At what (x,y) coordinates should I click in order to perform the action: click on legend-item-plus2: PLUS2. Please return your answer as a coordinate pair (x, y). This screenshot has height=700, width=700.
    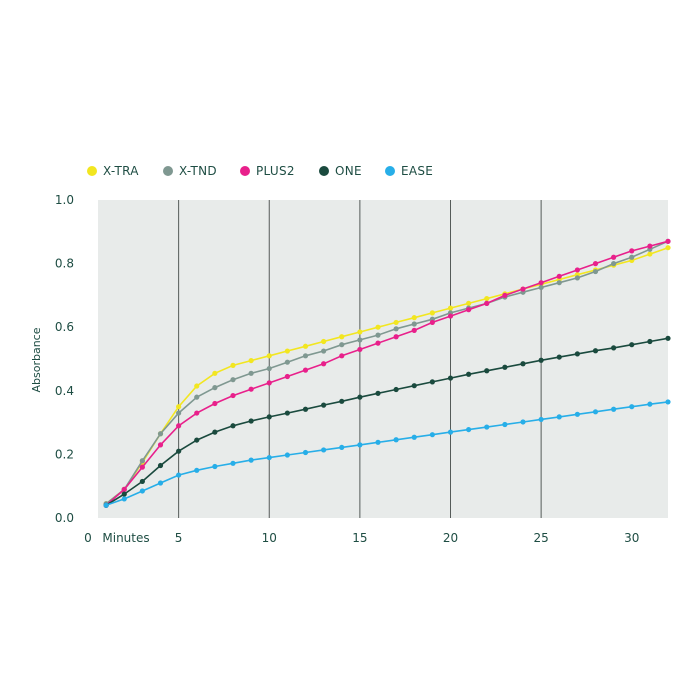
    Looking at the image, I should click on (267, 171).